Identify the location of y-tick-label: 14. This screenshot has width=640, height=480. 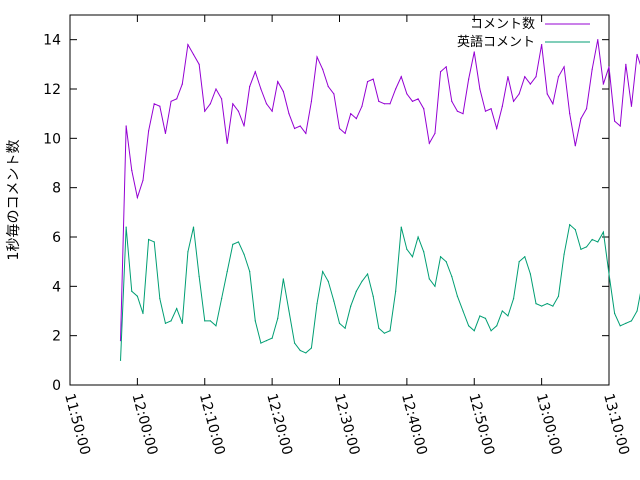
(52, 41).